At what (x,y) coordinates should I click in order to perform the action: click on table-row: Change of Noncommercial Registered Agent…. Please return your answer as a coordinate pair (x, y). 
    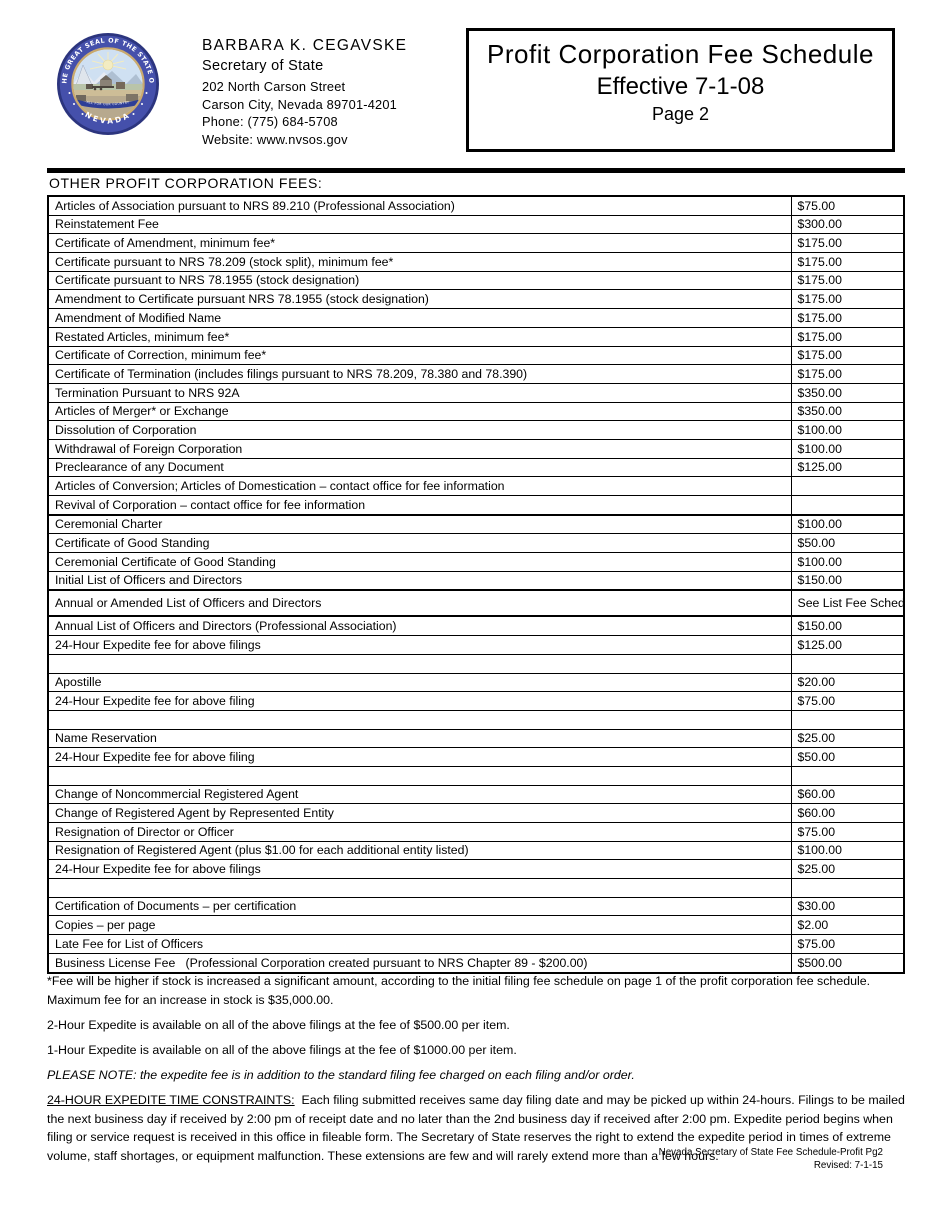
    Looking at the image, I should click on (476, 794).